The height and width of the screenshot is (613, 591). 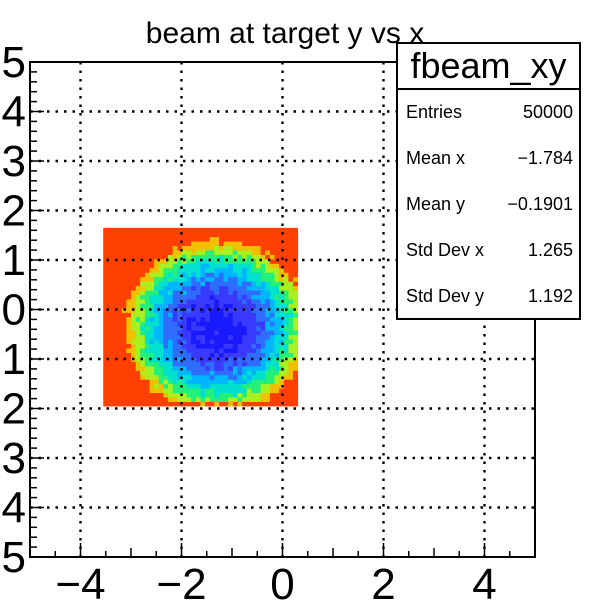 I want to click on stats-label: Std Dev y, so click(x=445, y=296).